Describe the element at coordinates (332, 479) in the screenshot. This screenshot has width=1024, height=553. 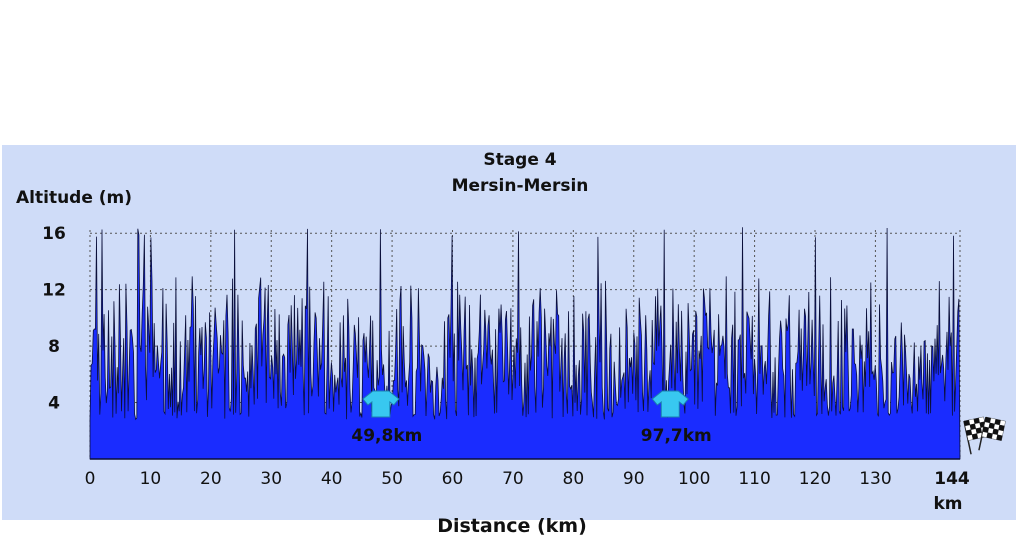
I see `x-tick-label: 40` at that location.